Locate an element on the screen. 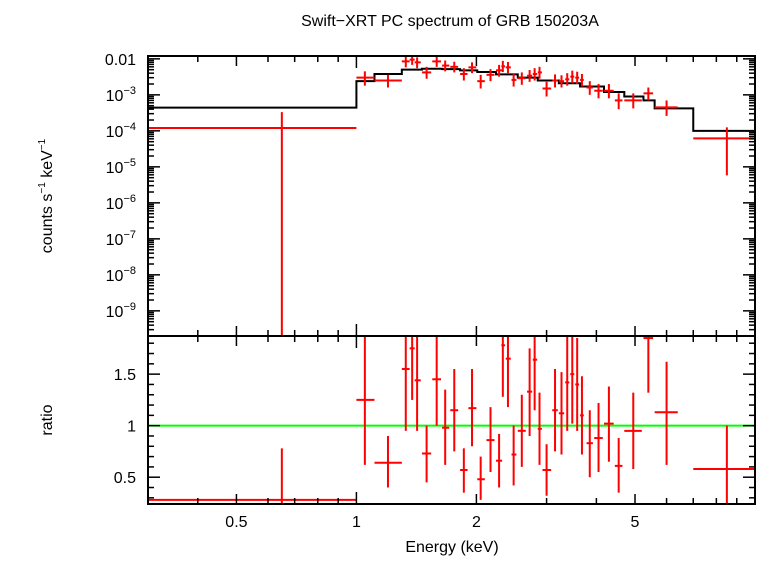  y-axis-label-ratio: ratio is located at coordinates (47, 419).